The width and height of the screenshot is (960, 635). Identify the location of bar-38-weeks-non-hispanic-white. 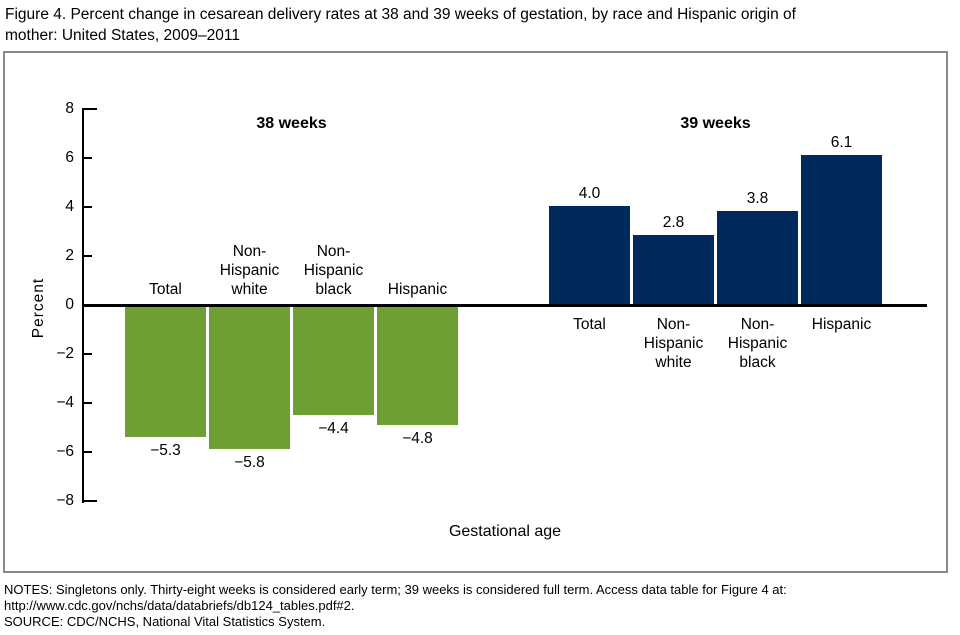
(249, 378).